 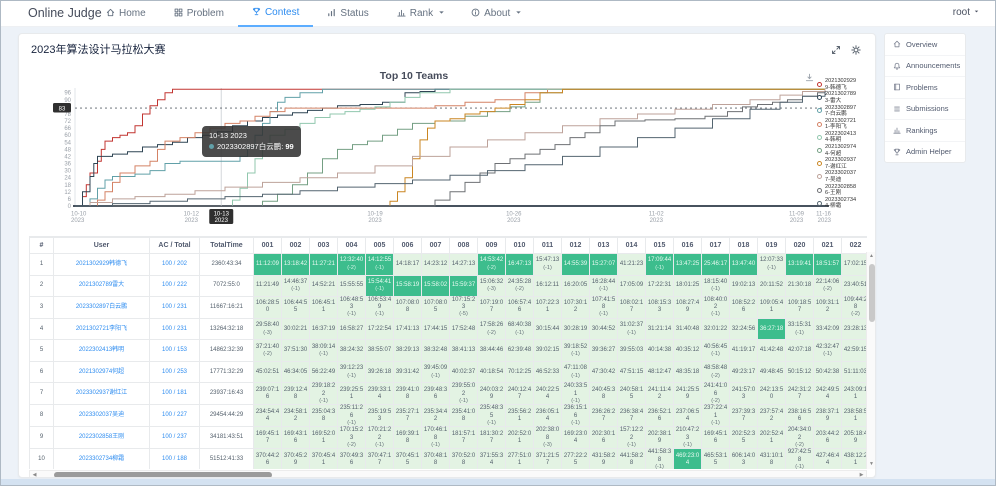 What do you see at coordinates (435, 394) in the screenshot?
I see `problem-result-cell: 239:48:36` at bounding box center [435, 394].